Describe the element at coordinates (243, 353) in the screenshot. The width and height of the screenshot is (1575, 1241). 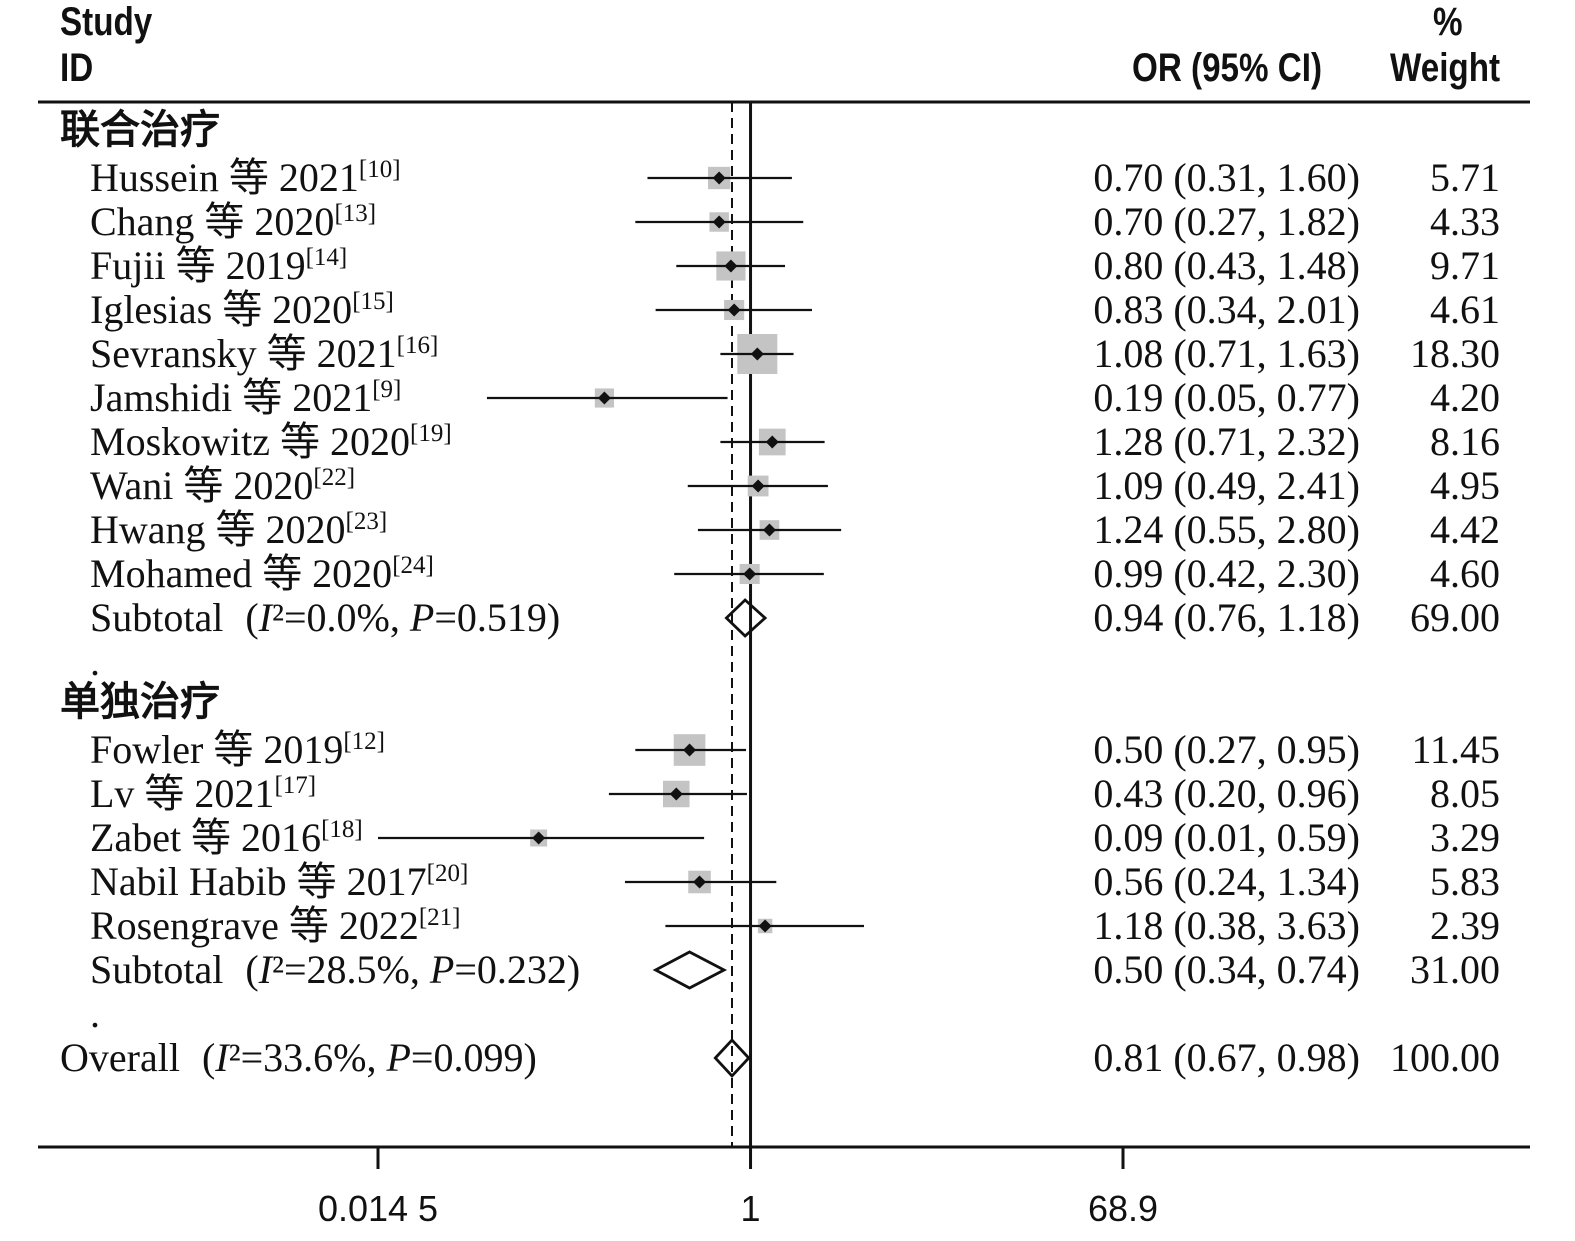
I see `study-name: Sevransky 等 2021` at that location.